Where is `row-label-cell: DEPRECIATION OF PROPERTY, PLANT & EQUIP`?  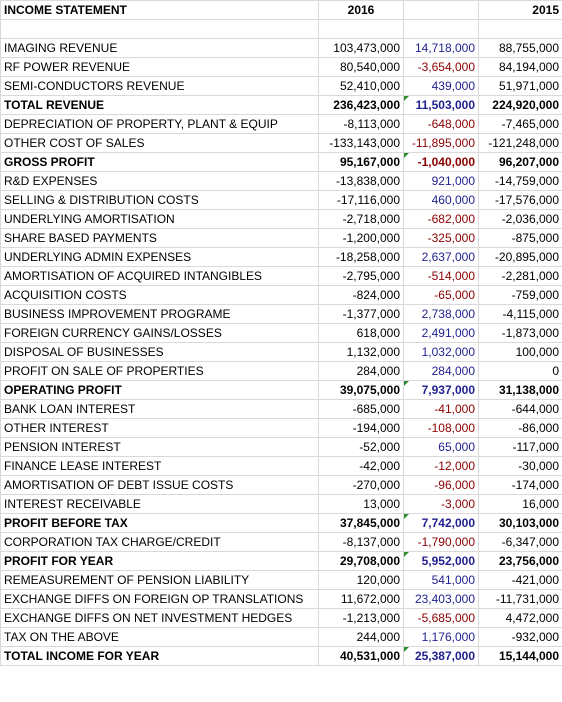 row-label-cell: DEPRECIATION OF PROPERTY, PLANT & EQUIP is located at coordinates (159, 124).